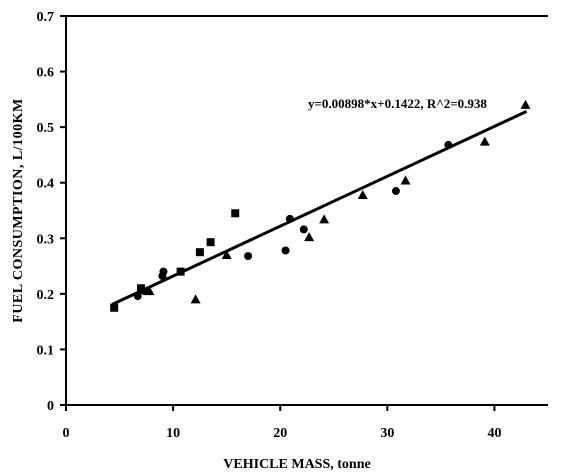 The height and width of the screenshot is (474, 563). What do you see at coordinates (494, 433) in the screenshot?
I see `x-tick-label: 40` at bounding box center [494, 433].